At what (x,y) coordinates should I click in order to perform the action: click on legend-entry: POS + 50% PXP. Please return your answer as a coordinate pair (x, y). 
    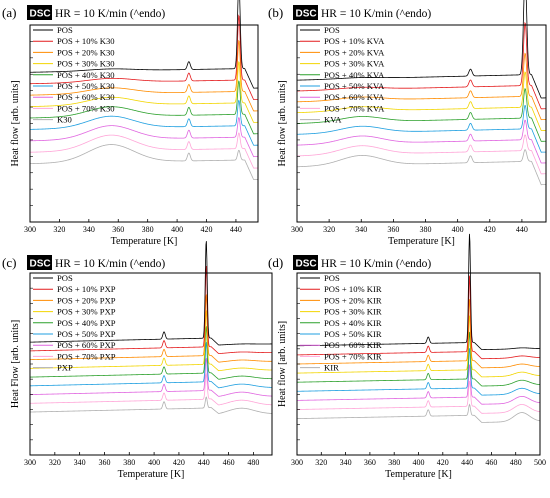
    Looking at the image, I should click on (86, 334).